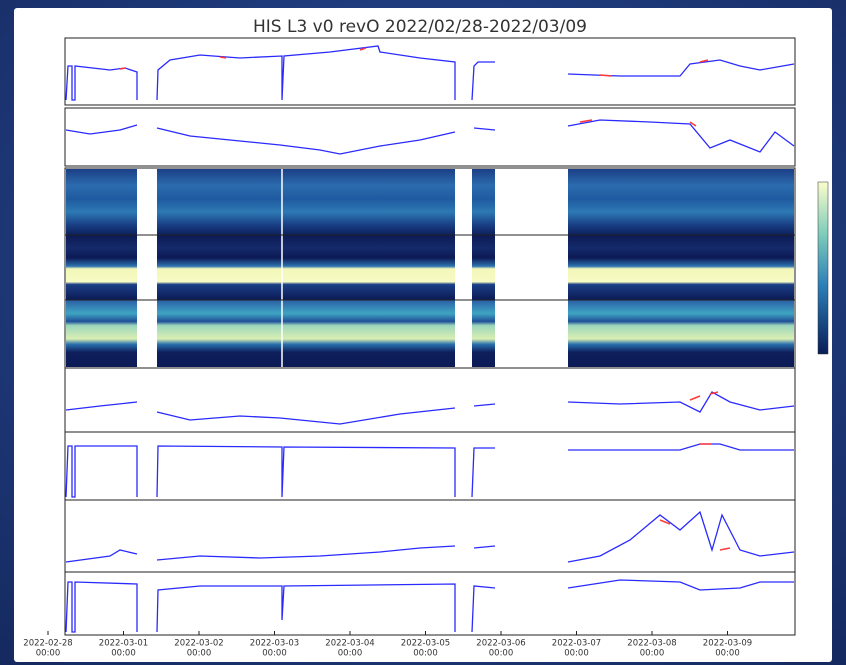 This screenshot has height=665, width=846. Describe the element at coordinates (198, 644) in the screenshot. I see `x-tick-date: 2022-03-02` at that location.